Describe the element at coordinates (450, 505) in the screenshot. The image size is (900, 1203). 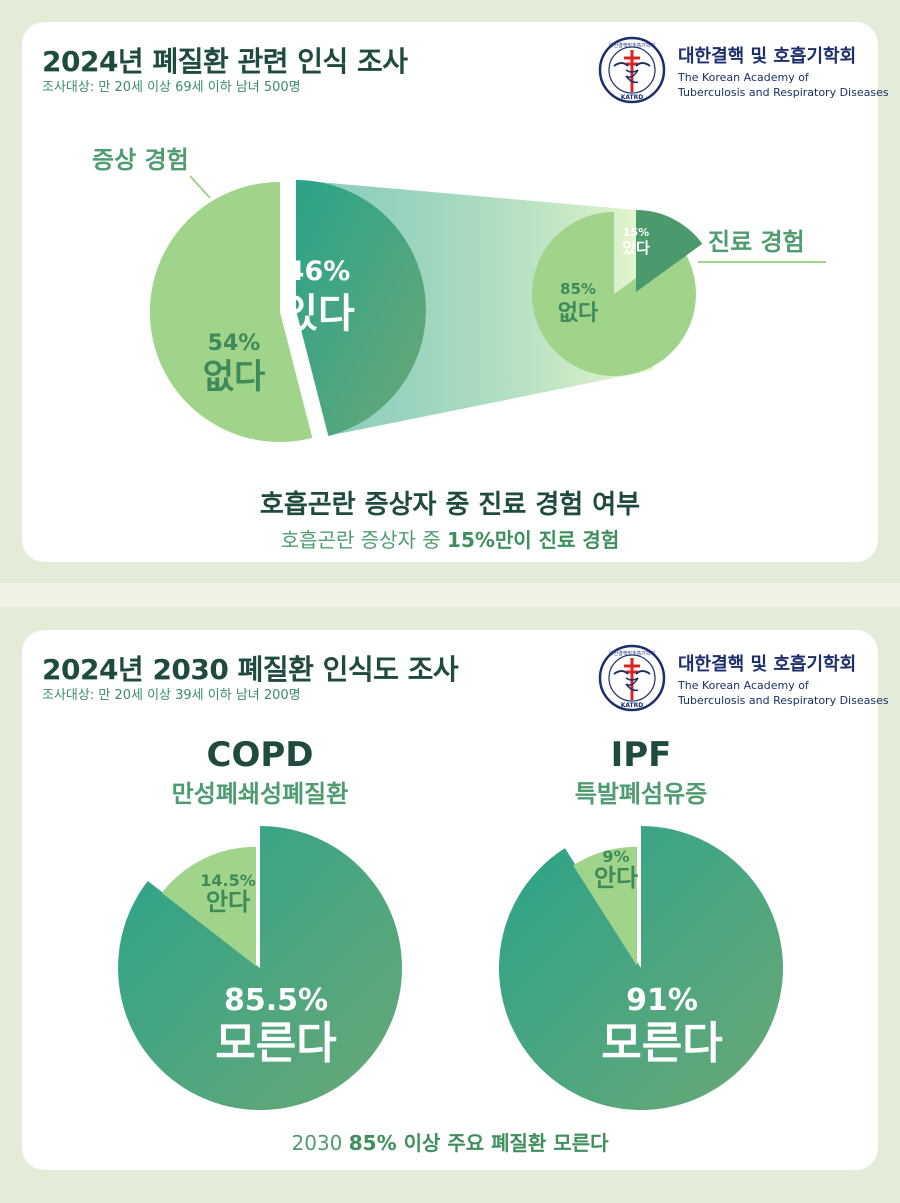
I see `panel1-caption-main: 호흡곤란 증상자 중 진료 경험 여부` at that location.